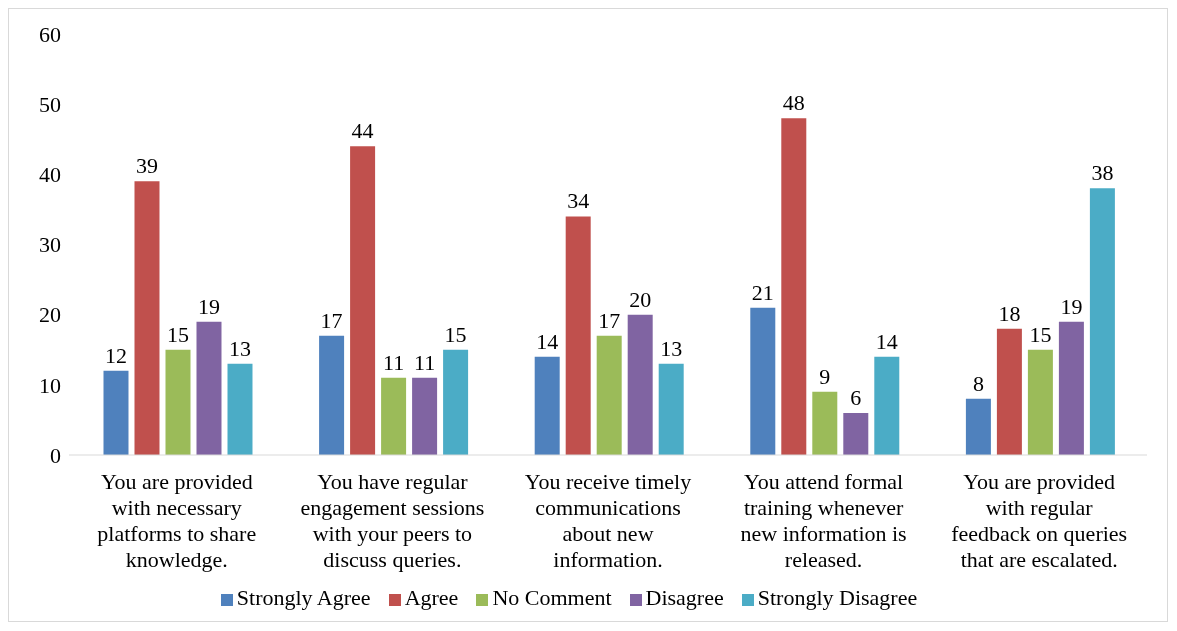  I want to click on y-tick-label: 10, so click(50, 385).